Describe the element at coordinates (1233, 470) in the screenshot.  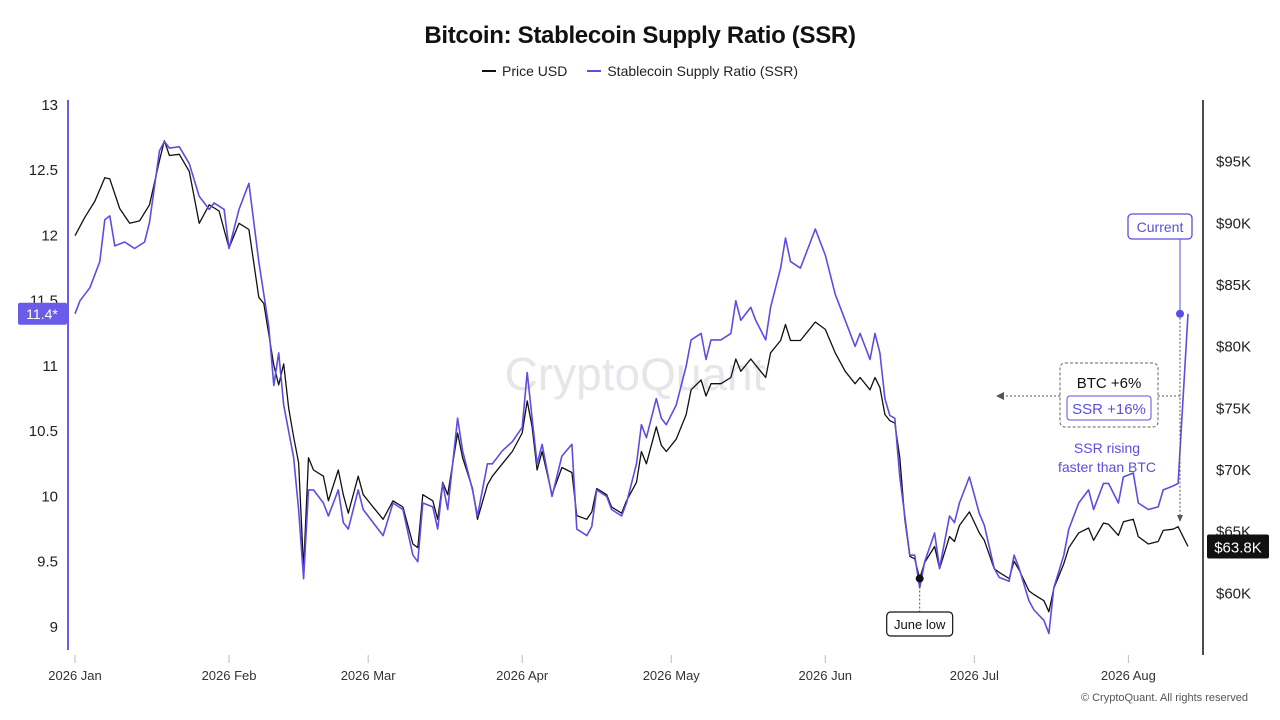
I see `y-right-tick-label: $70K` at that location.